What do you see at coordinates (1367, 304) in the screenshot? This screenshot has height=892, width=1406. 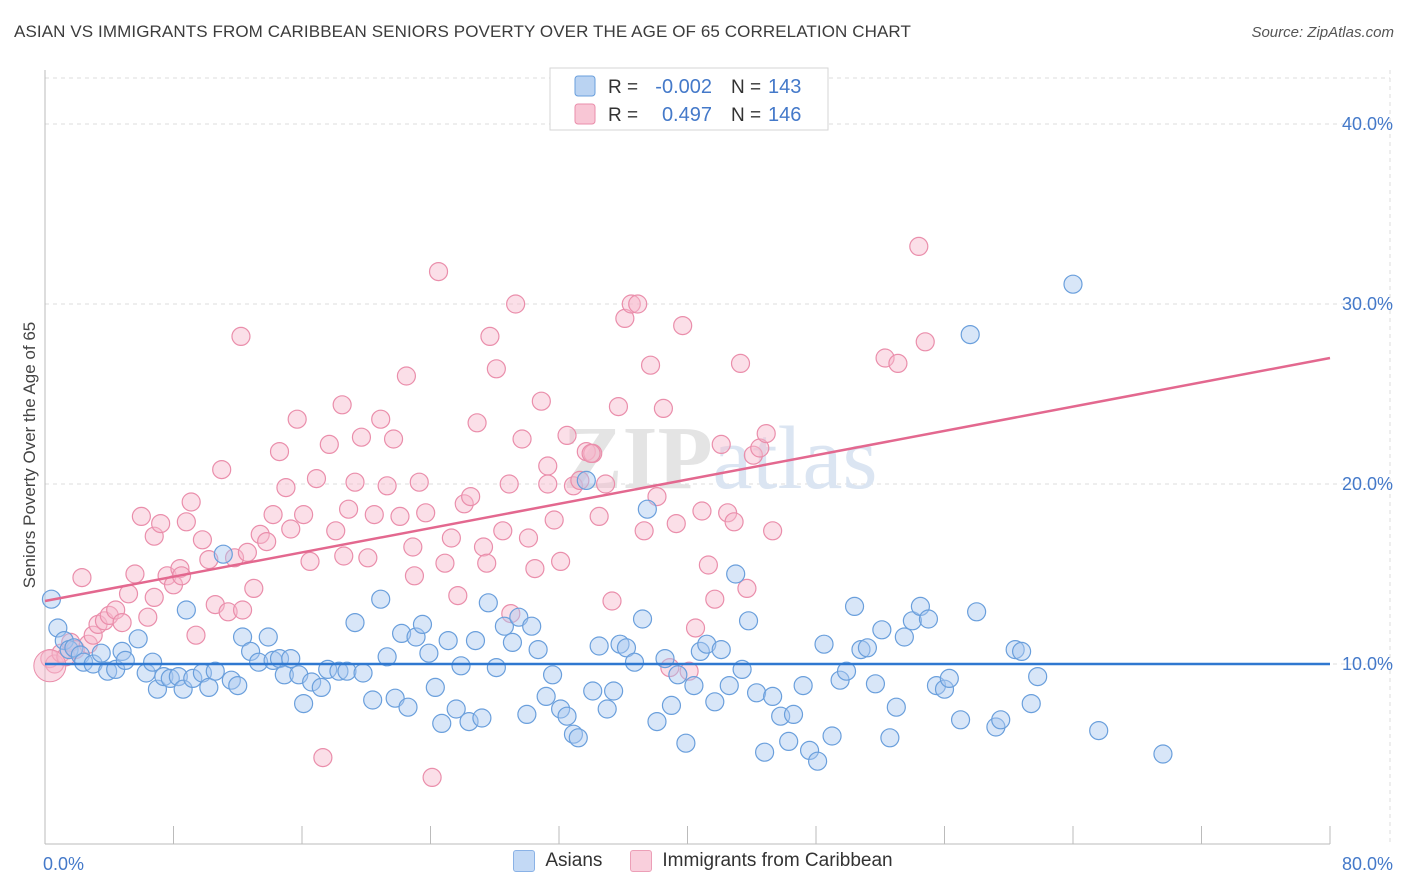 I see `y-tick-label: 30.0%` at bounding box center [1367, 304].